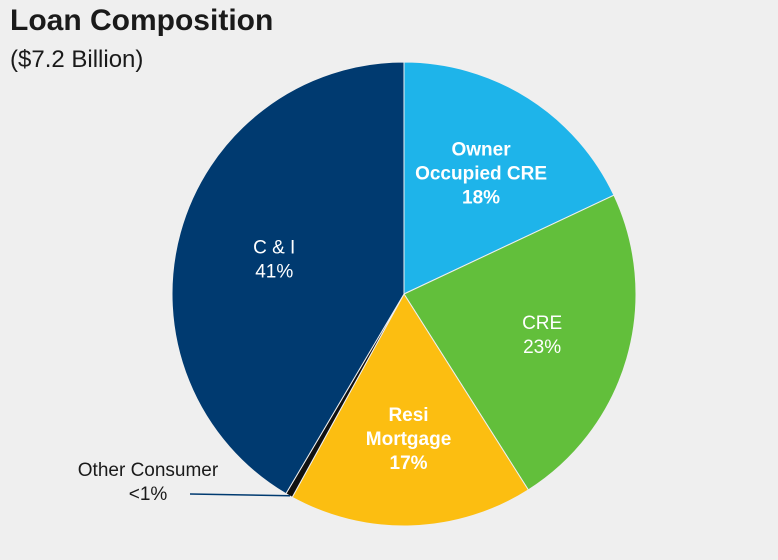 The width and height of the screenshot is (778, 560). I want to click on callout-line, so click(240, 495).